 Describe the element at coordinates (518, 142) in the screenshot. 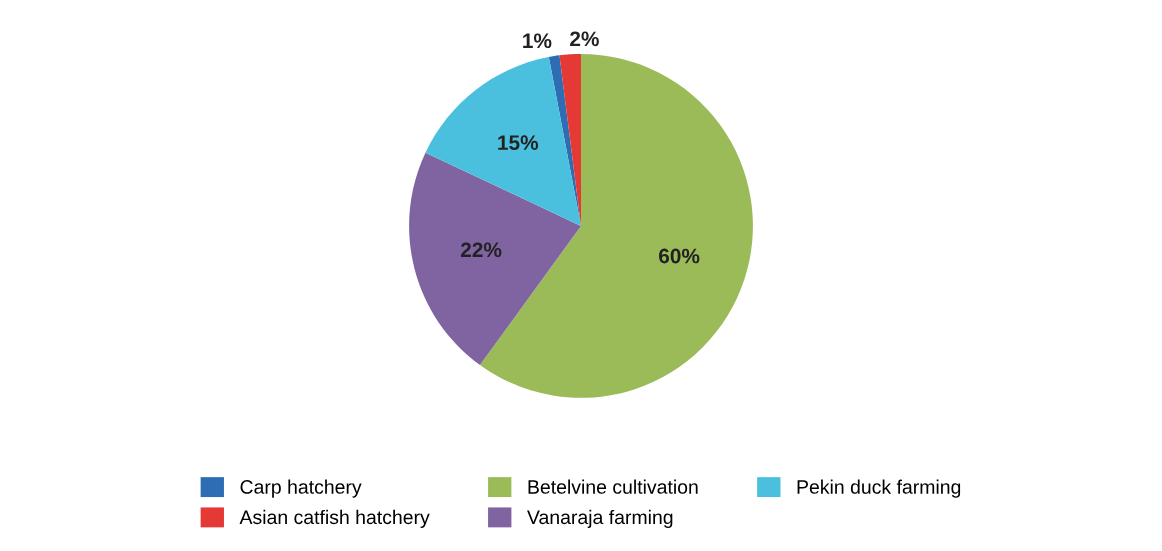

I see `data-label: 15%` at that location.